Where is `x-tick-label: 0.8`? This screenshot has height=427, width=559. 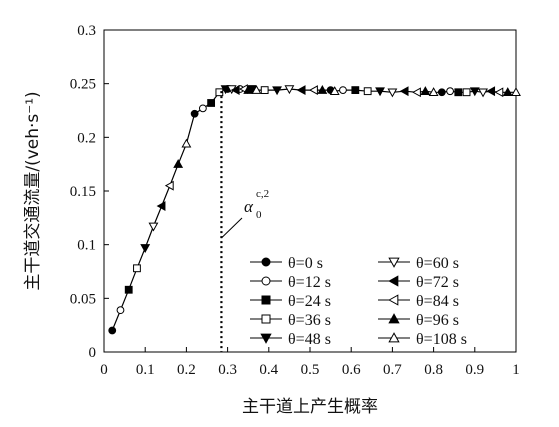 x-tick-label: 0.8 is located at coordinates (433, 370).